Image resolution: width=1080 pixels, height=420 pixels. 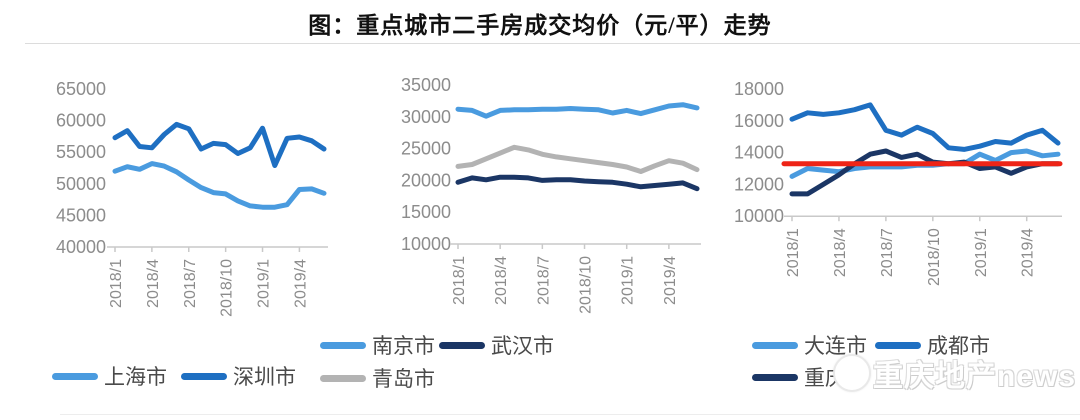 What do you see at coordinates (552, 43) in the screenshot?
I see `title-divider-line` at bounding box center [552, 43].